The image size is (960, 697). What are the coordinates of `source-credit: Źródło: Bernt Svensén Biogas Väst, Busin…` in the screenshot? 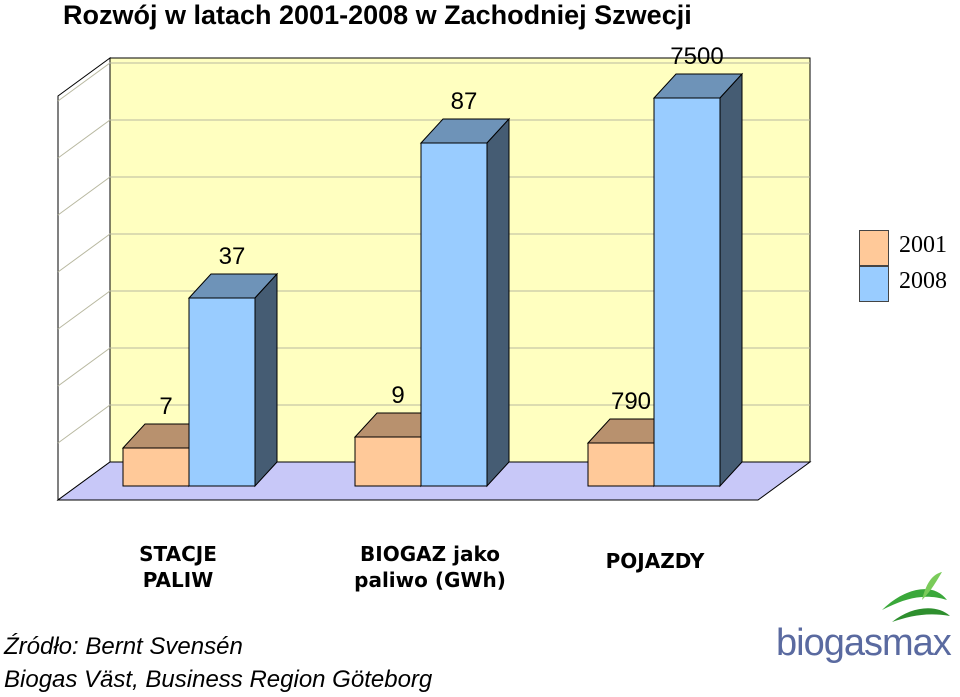 It's located at (218, 663).